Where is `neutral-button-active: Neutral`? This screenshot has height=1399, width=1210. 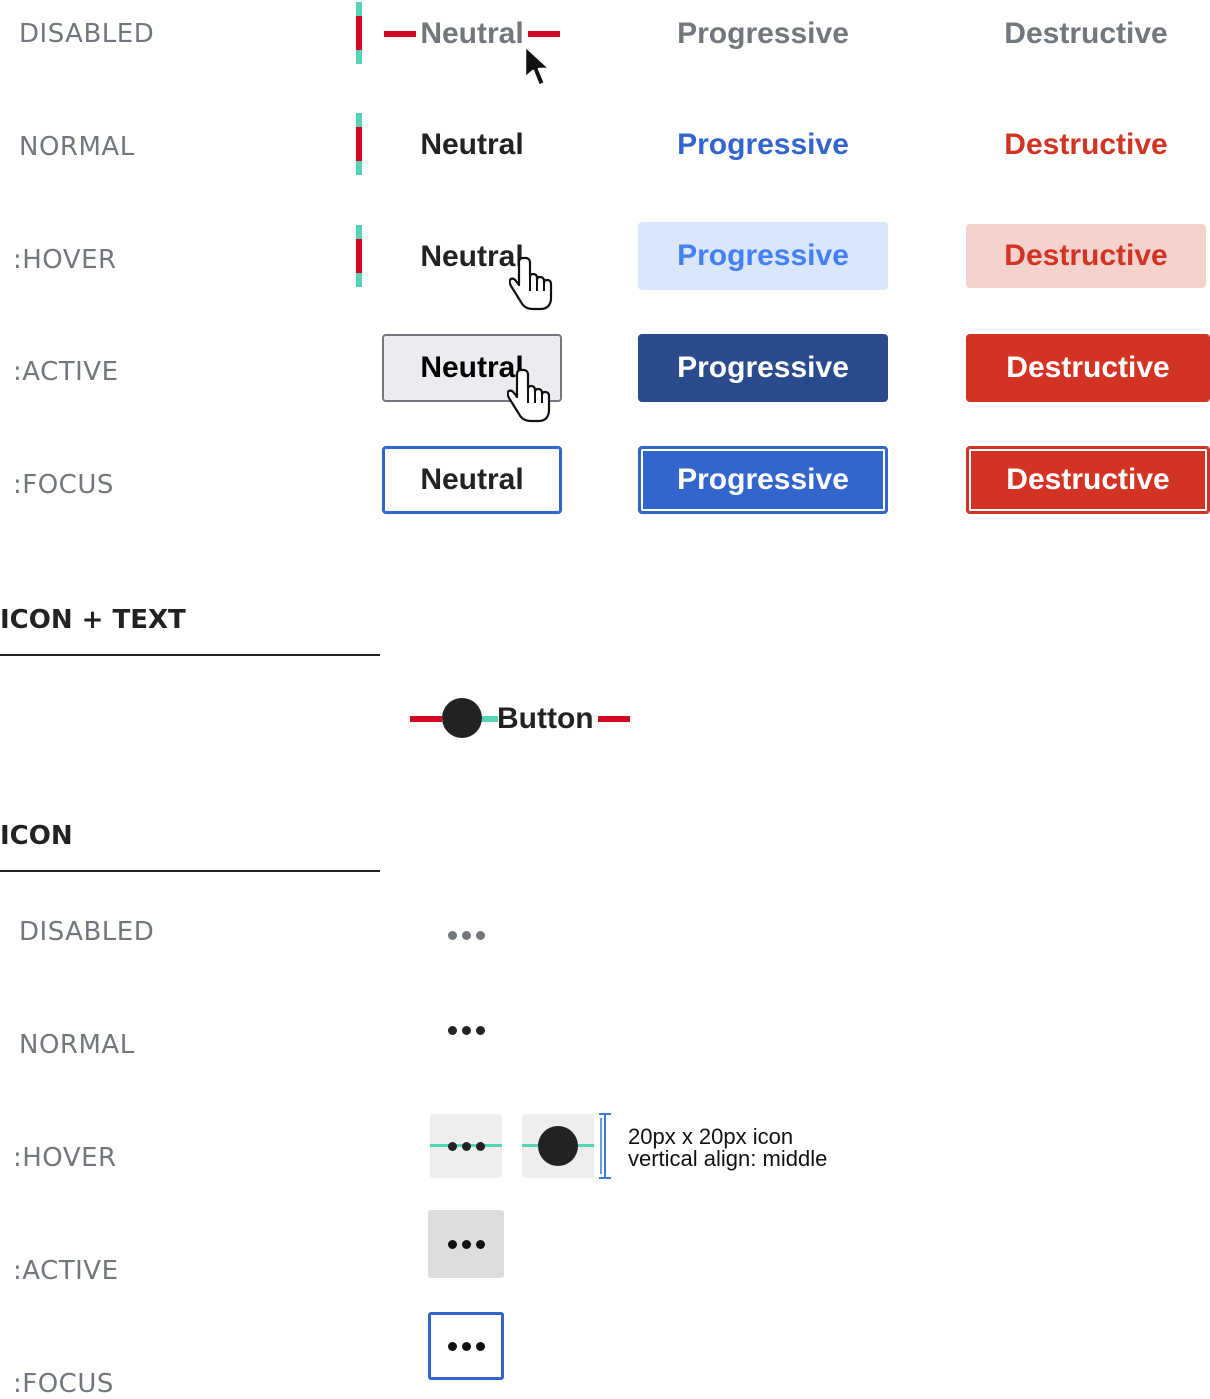 neutral-button-active: Neutral is located at coordinates (472, 368).